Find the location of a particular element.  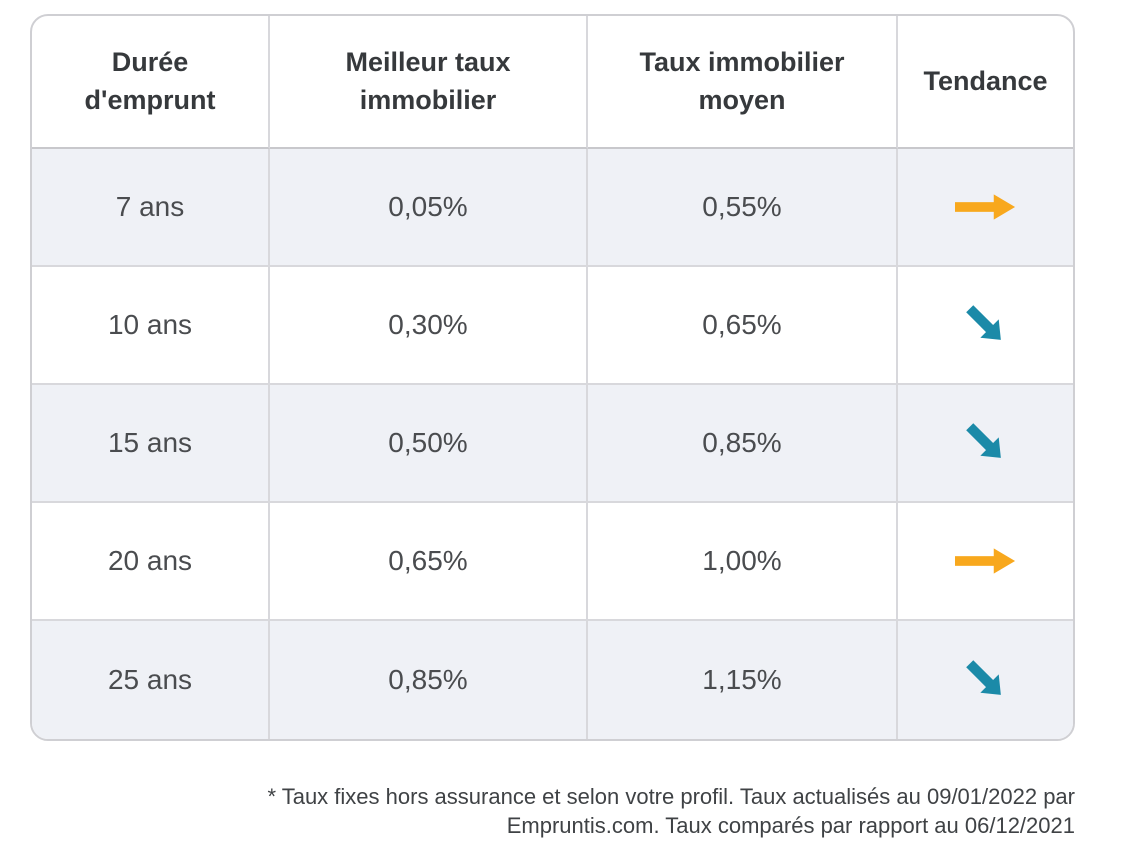

table-row: 25 ans 0,85% 1,15% is located at coordinates (552, 680).